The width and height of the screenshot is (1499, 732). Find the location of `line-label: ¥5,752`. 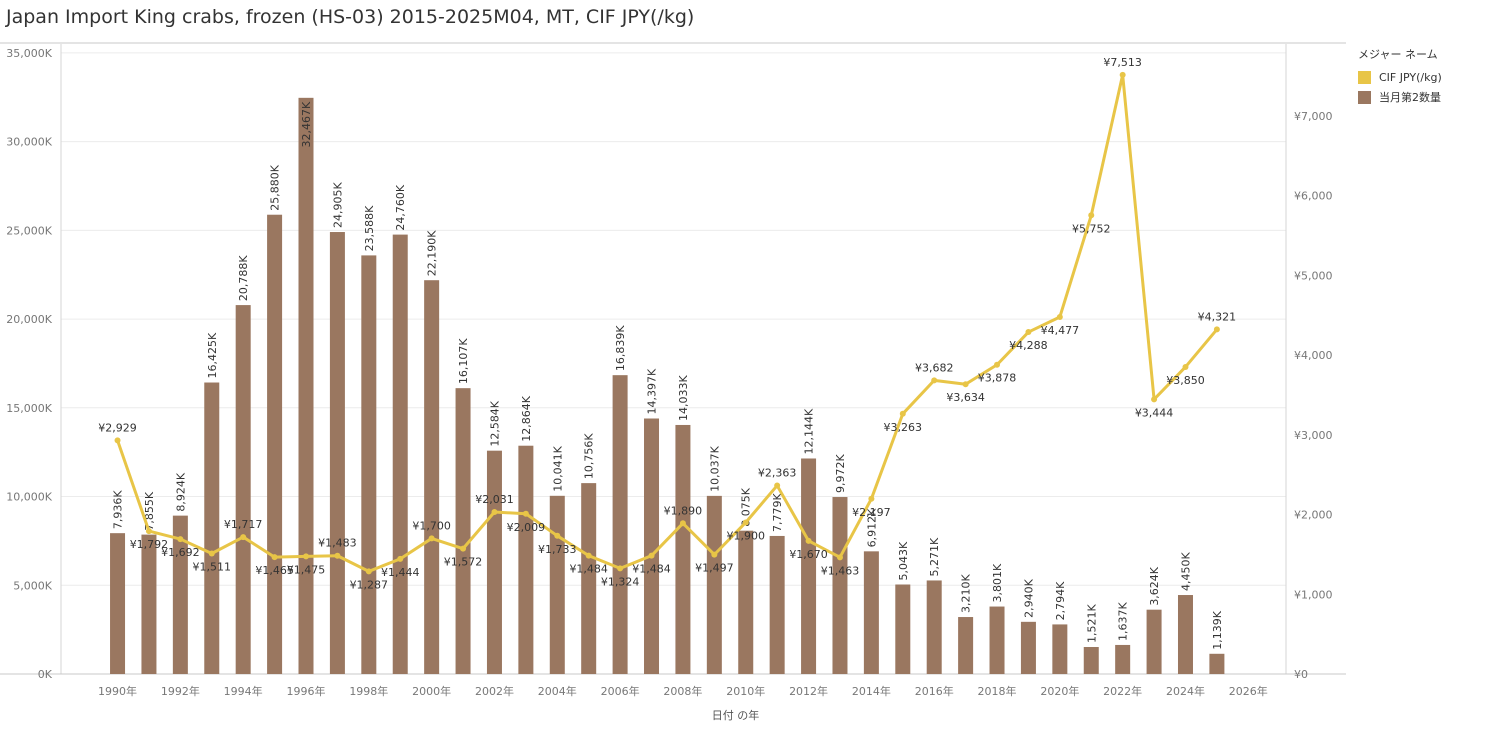

line-label: ¥5,752 is located at coordinates (1091, 228).